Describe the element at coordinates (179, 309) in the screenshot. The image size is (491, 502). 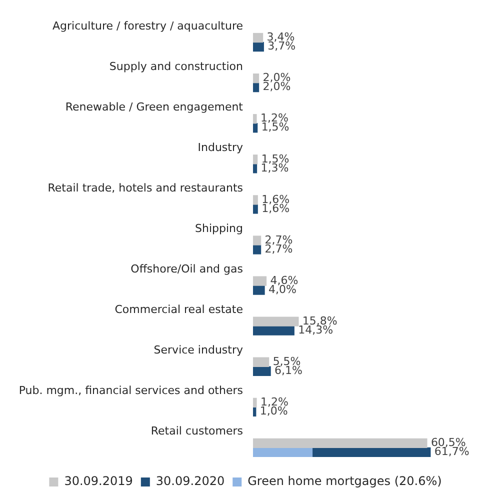
I see `y-tick-label: Commercial real estate` at that location.